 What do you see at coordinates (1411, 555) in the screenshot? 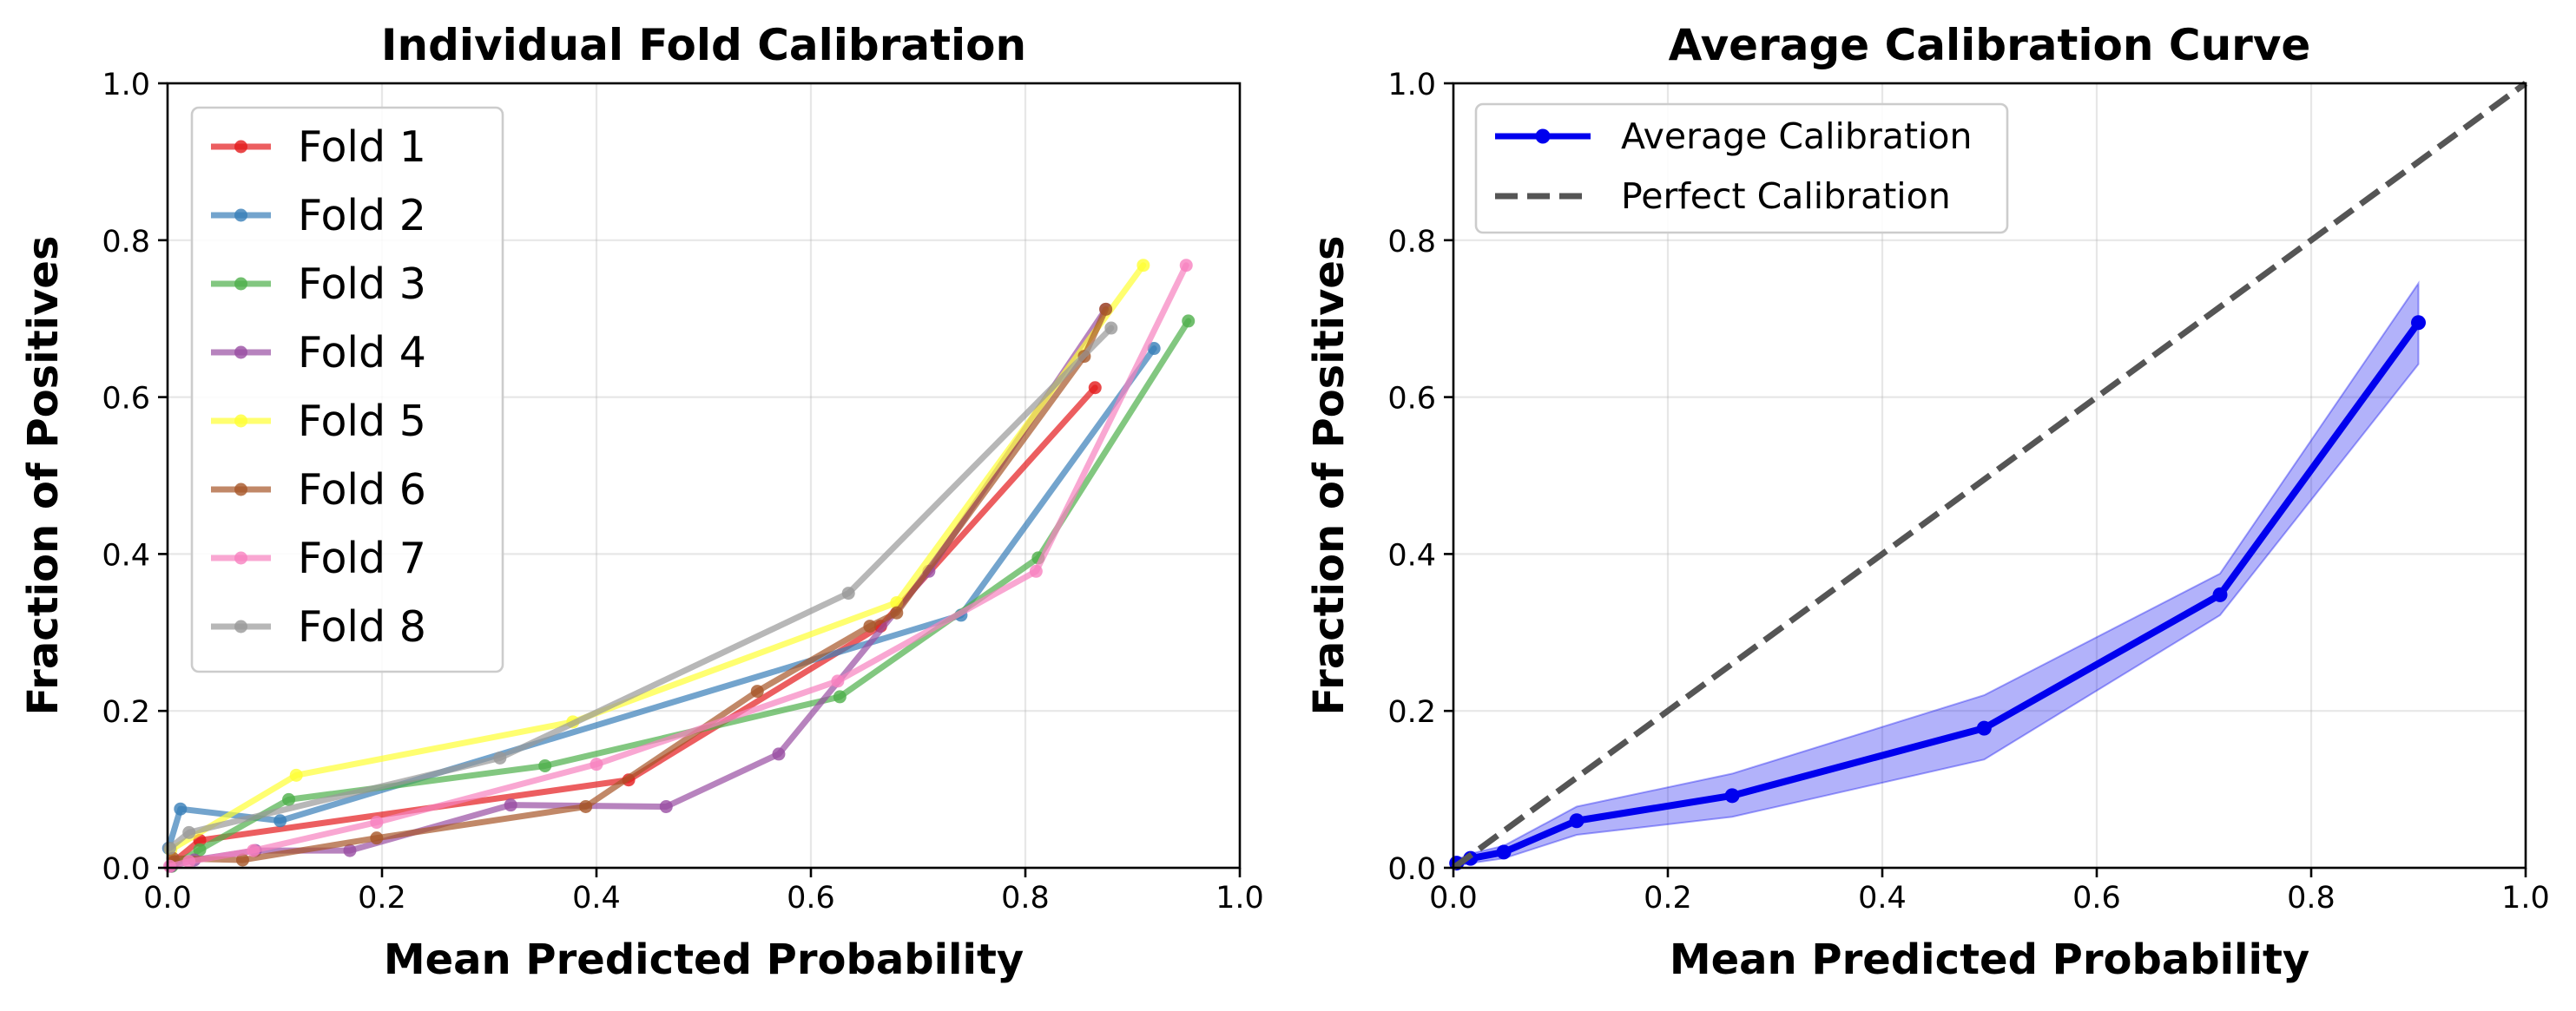
I see `panel2-y-tick-label: 0.4` at bounding box center [1411, 555].